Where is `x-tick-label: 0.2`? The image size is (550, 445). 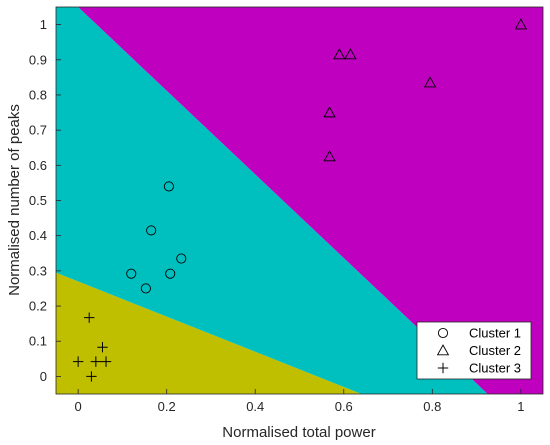
x-tick-label: 0.2 is located at coordinates (167, 406).